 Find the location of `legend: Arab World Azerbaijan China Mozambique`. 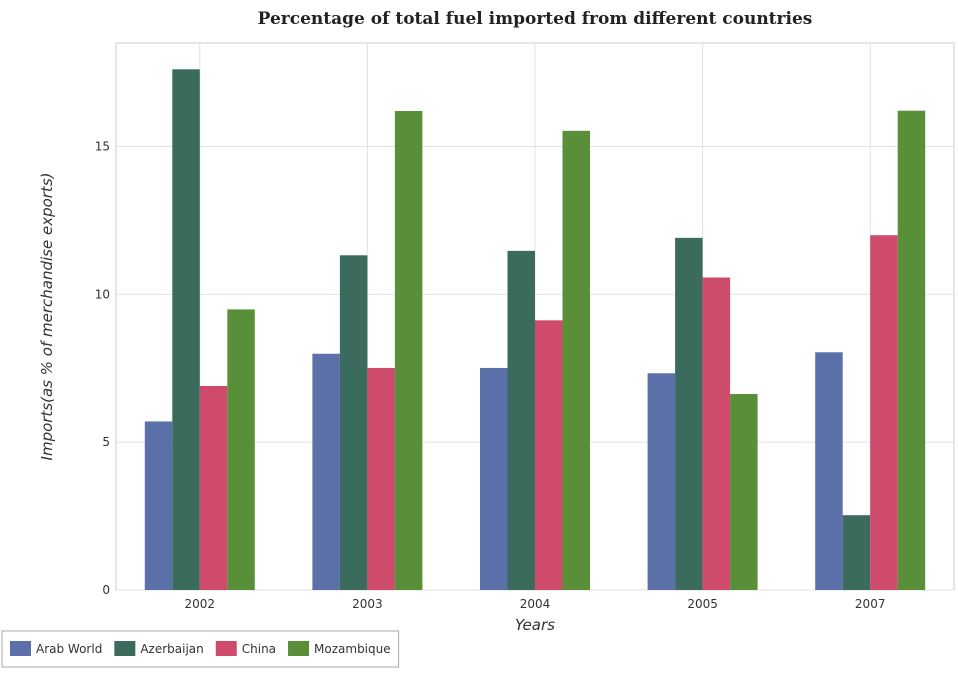

legend: Arab World Azerbaijan China Mozambique is located at coordinates (200, 649).